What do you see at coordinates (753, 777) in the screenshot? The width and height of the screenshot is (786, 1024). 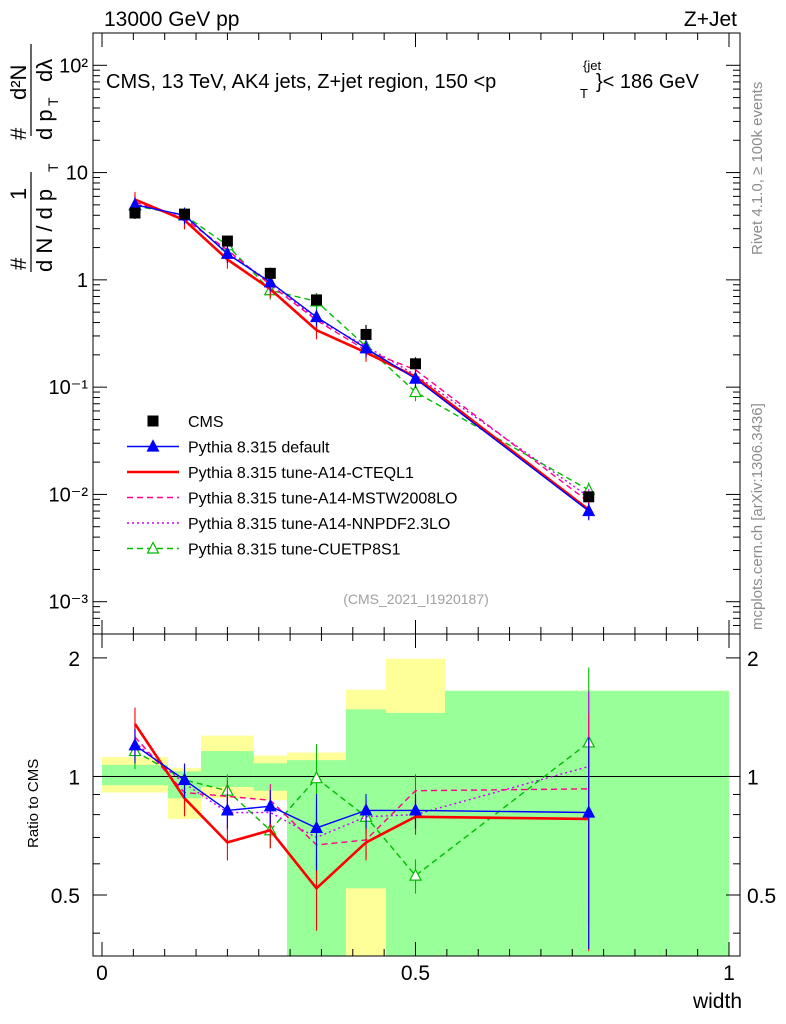 I see `ratio-y-tick-label-right: 1` at bounding box center [753, 777].